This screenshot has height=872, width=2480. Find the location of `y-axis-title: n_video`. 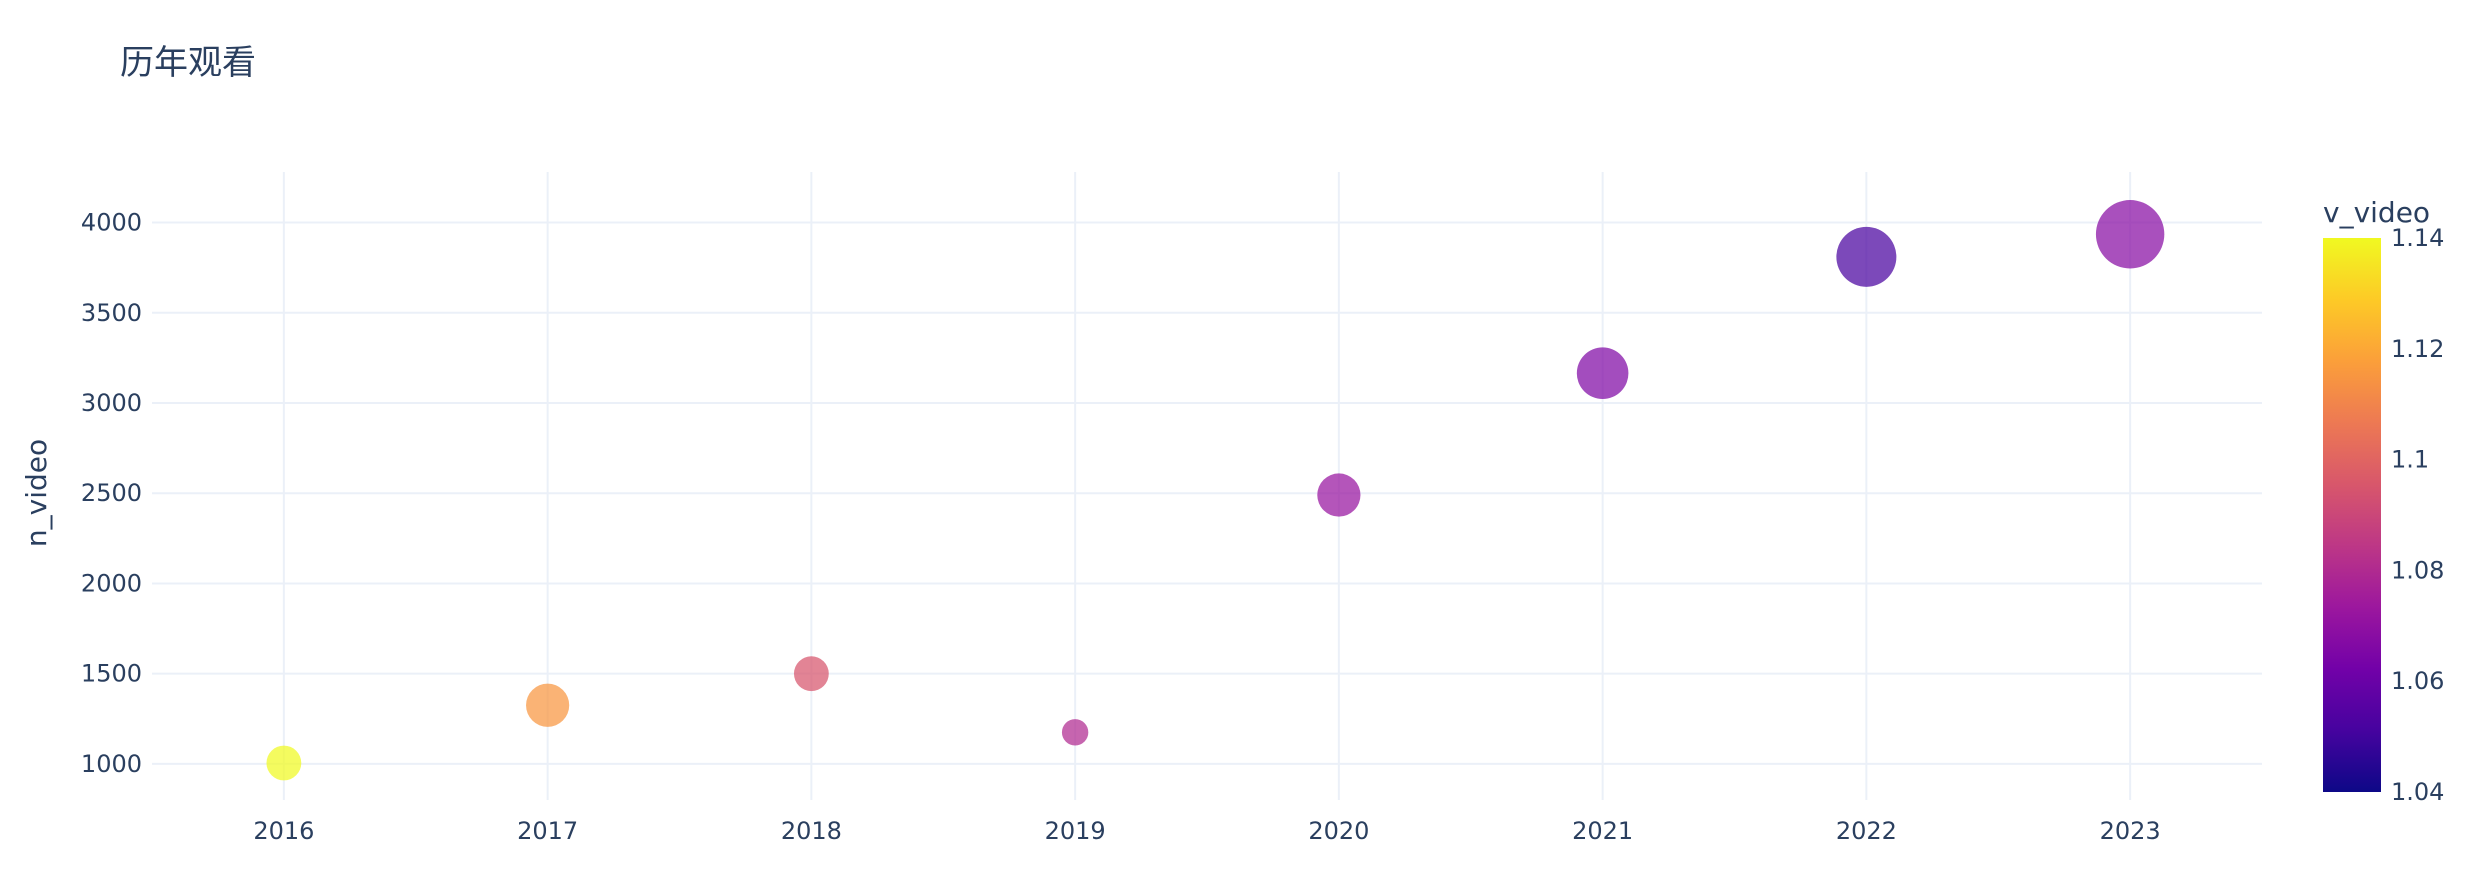

y-axis-title: n_video is located at coordinates (36, 493).